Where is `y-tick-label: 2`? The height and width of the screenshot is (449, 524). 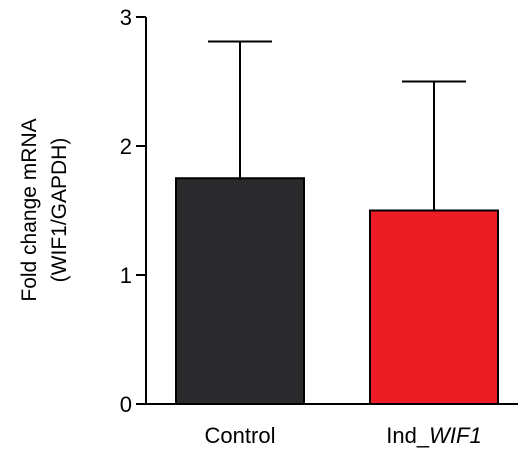 y-tick-label: 2 is located at coordinates (126, 146).